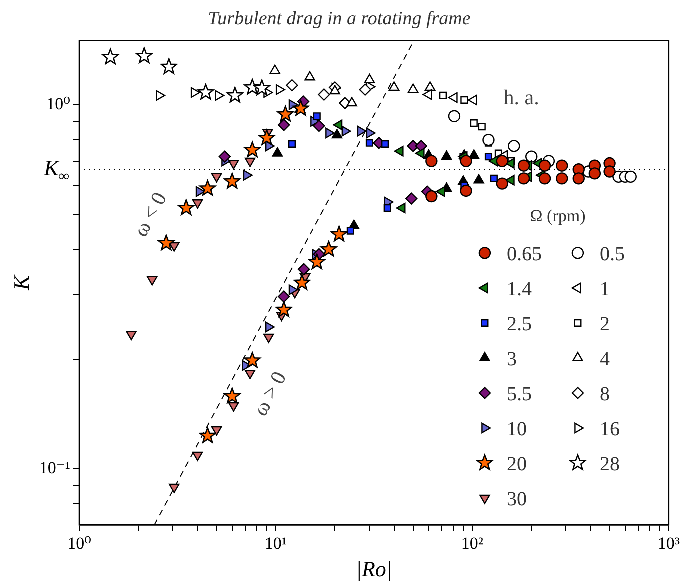  I want to click on annotation: ω > 0, so click(270, 394).